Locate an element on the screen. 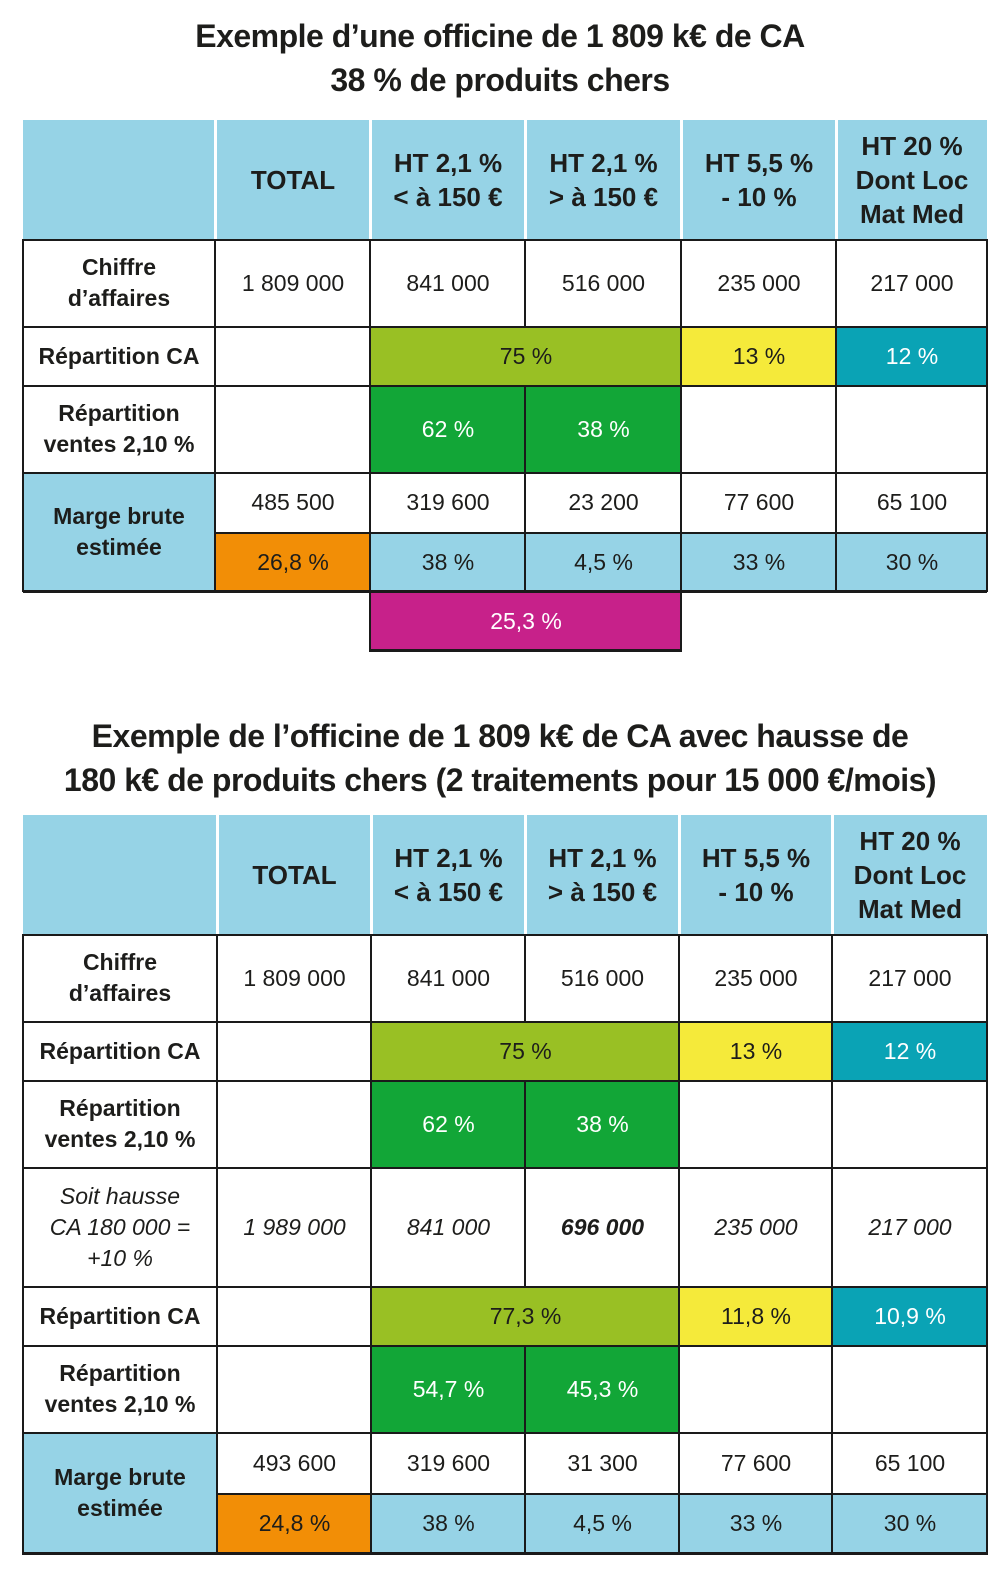  table2-header-row is located at coordinates (505, 875).